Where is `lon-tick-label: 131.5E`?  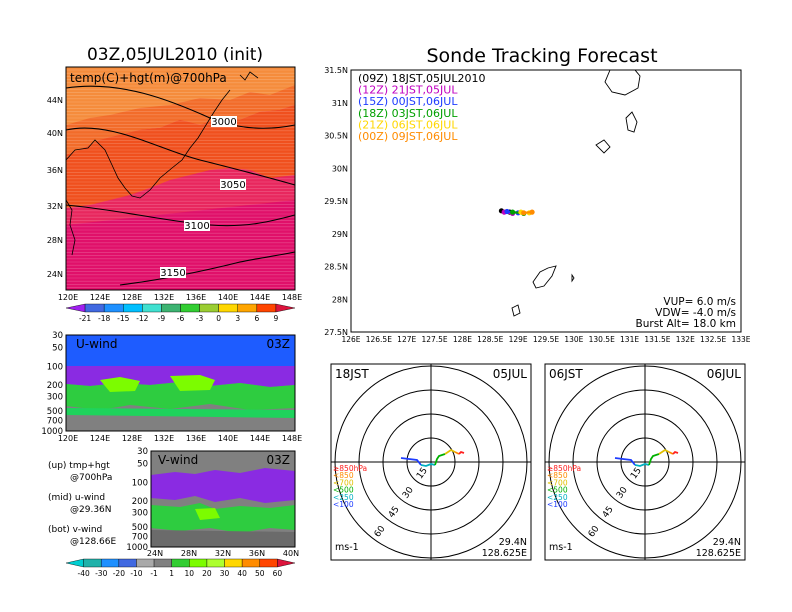
lon-tick-label: 131.5E is located at coordinates (657, 339).